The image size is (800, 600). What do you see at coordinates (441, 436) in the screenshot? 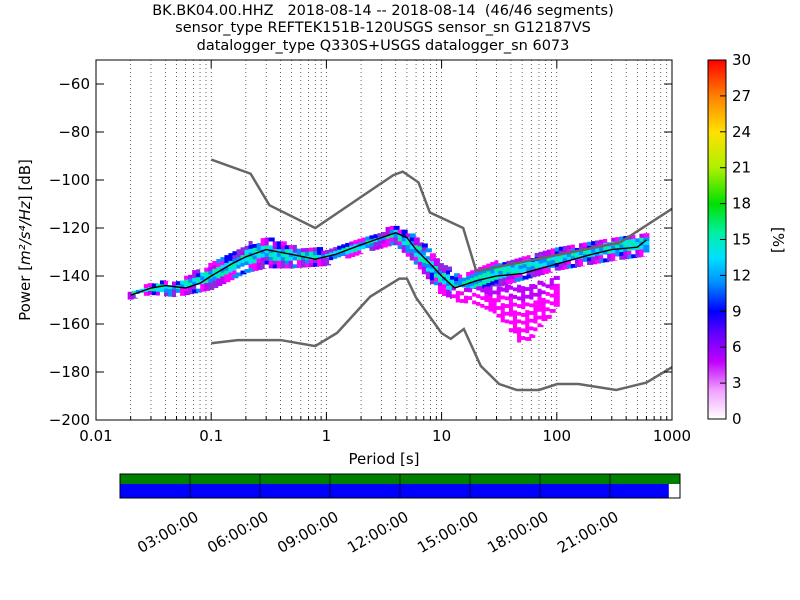
I see `x-tick-label: 10` at bounding box center [441, 436].